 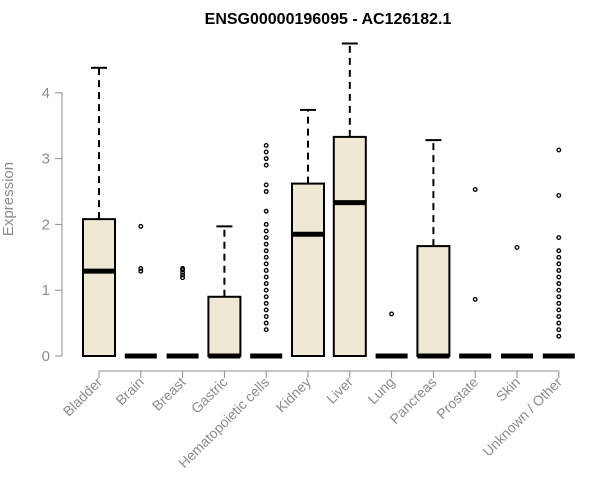 What do you see at coordinates (475, 273) in the screenshot?
I see `box-prostate` at bounding box center [475, 273].